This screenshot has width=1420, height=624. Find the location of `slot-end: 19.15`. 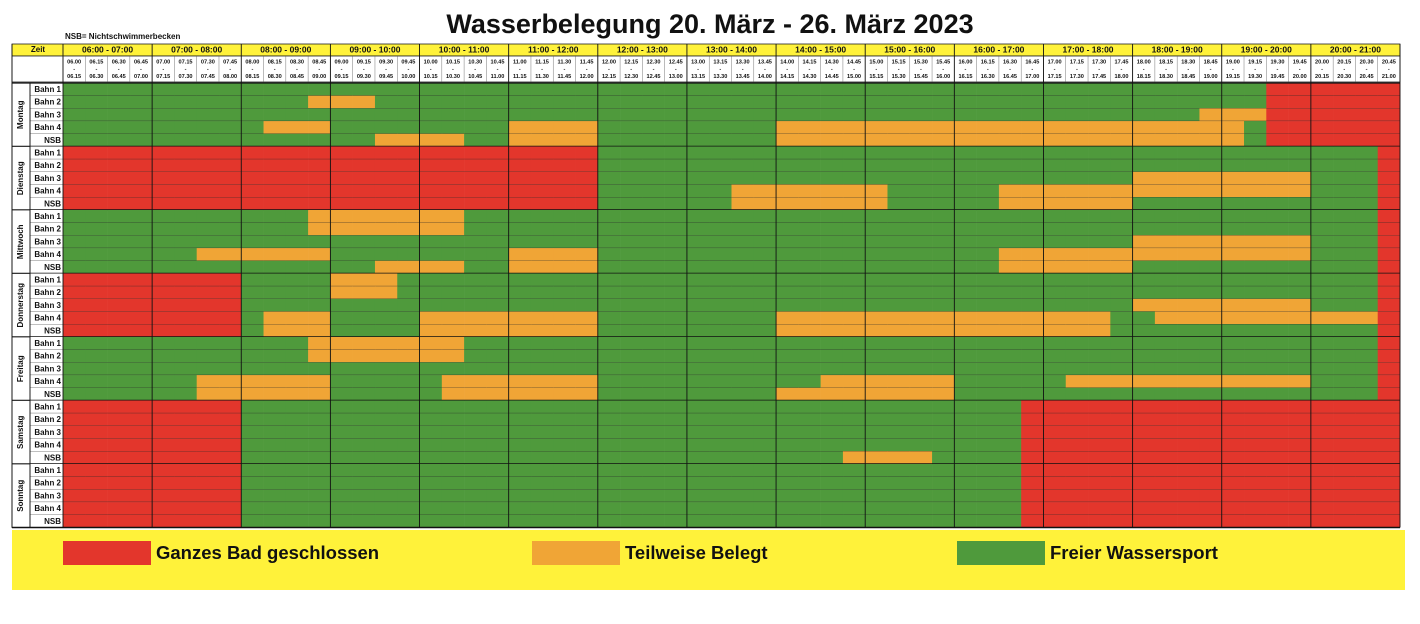

slot-end: 19.15 is located at coordinates (1233, 77).